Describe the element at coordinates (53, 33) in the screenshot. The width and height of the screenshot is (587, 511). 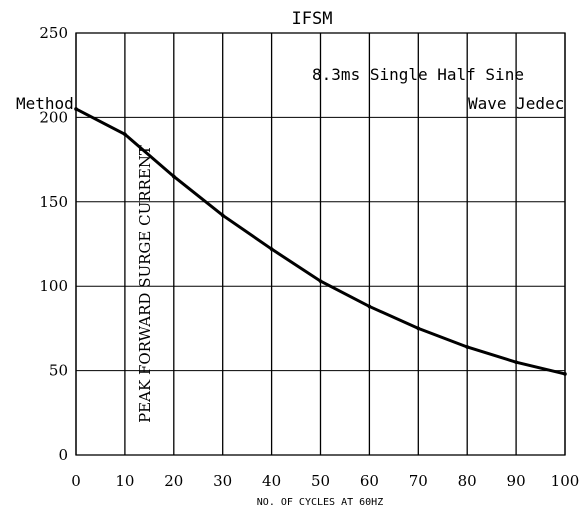
I see `y-tick-label-5: 250` at that location.